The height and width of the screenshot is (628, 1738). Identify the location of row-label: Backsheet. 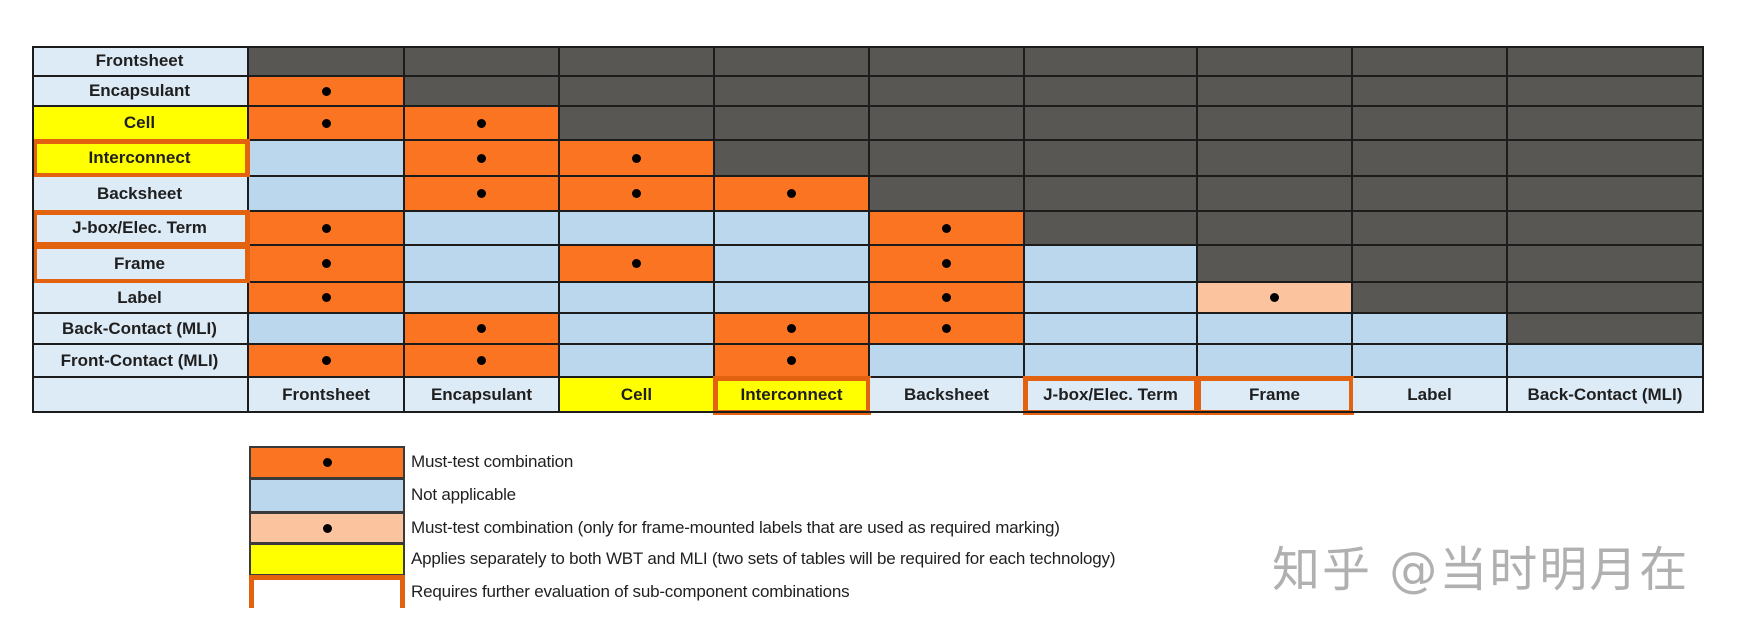
(140, 194).